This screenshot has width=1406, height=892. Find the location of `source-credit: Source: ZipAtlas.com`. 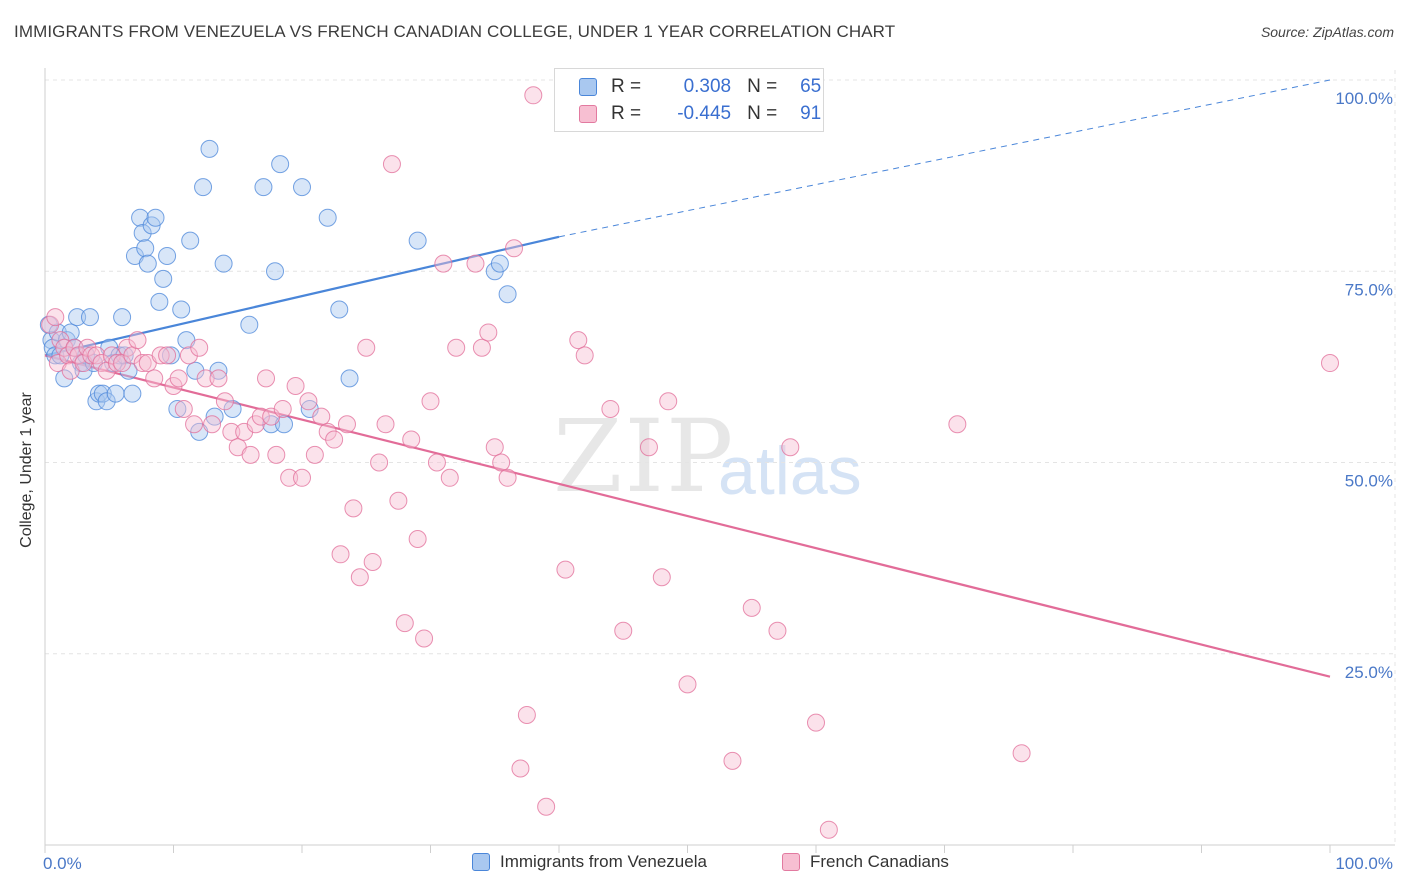

source-credit: Source: ZipAtlas.com is located at coordinates (1327, 32).